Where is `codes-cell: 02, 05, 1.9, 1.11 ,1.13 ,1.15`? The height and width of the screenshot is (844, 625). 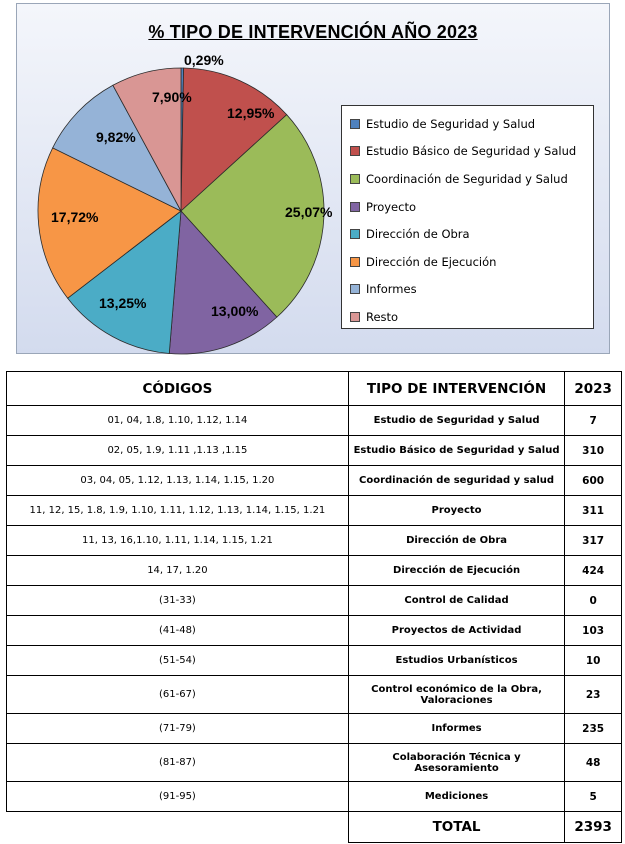 codes-cell: 02, 05, 1.9, 1.11 ,1.13 ,1.15 is located at coordinates (177, 450).